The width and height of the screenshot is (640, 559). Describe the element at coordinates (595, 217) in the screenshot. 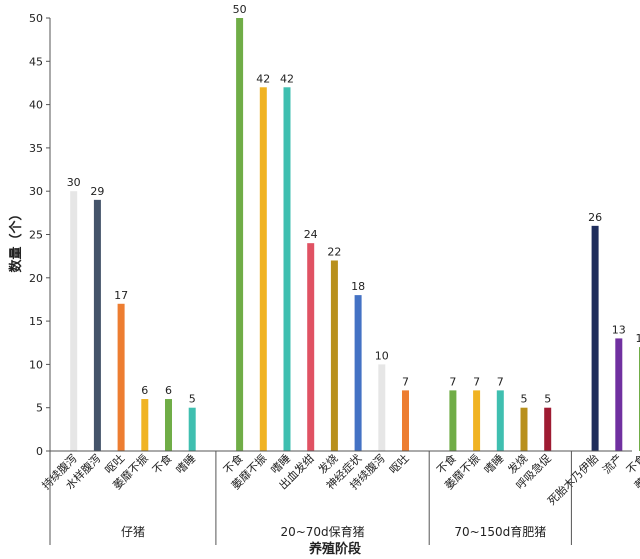

I see `data-label: 26` at that location.